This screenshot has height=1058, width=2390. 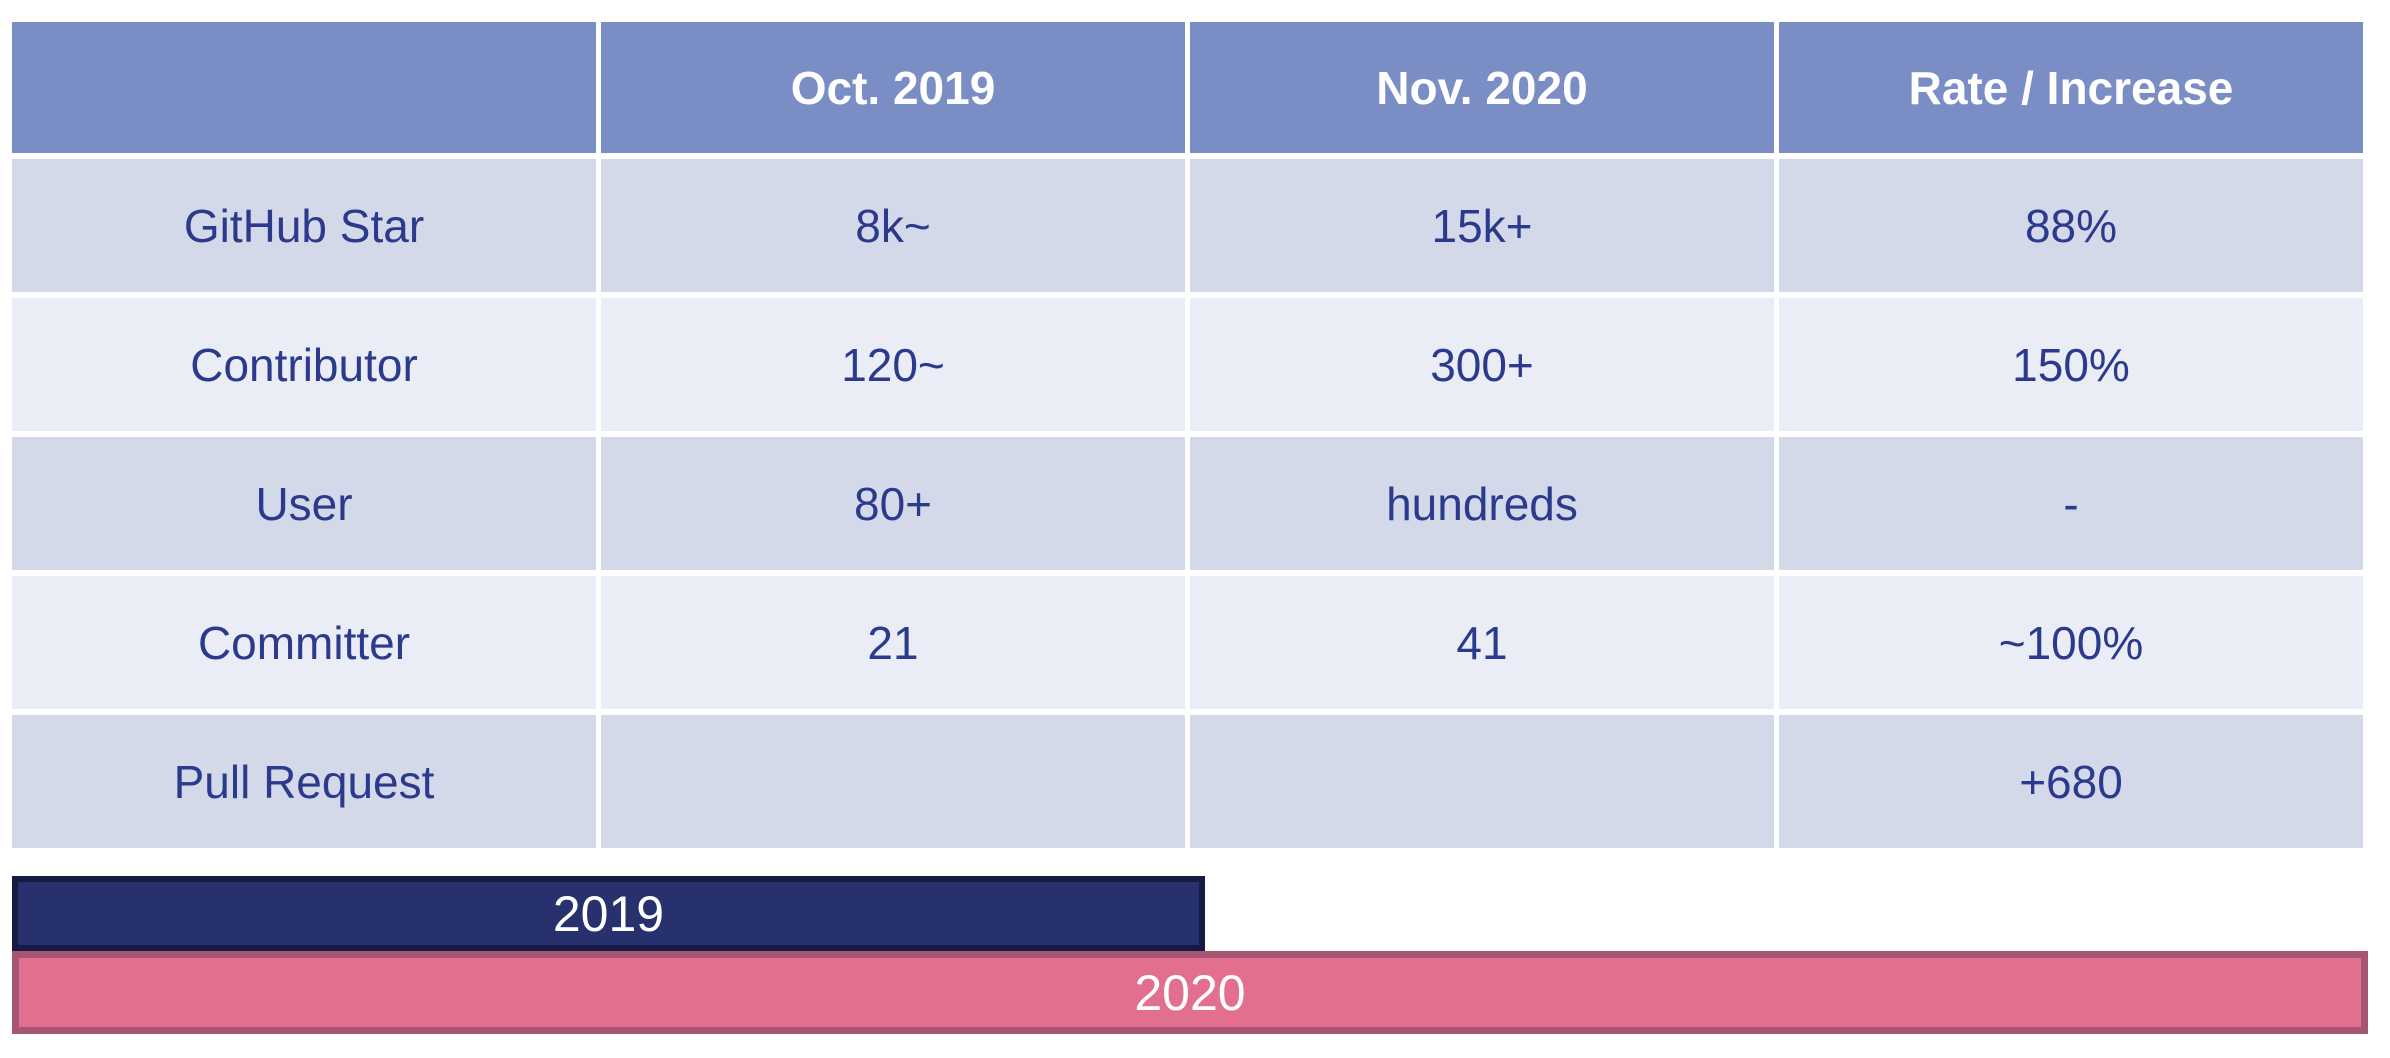 I want to click on table-cell: 120~, so click(x=893, y=364).